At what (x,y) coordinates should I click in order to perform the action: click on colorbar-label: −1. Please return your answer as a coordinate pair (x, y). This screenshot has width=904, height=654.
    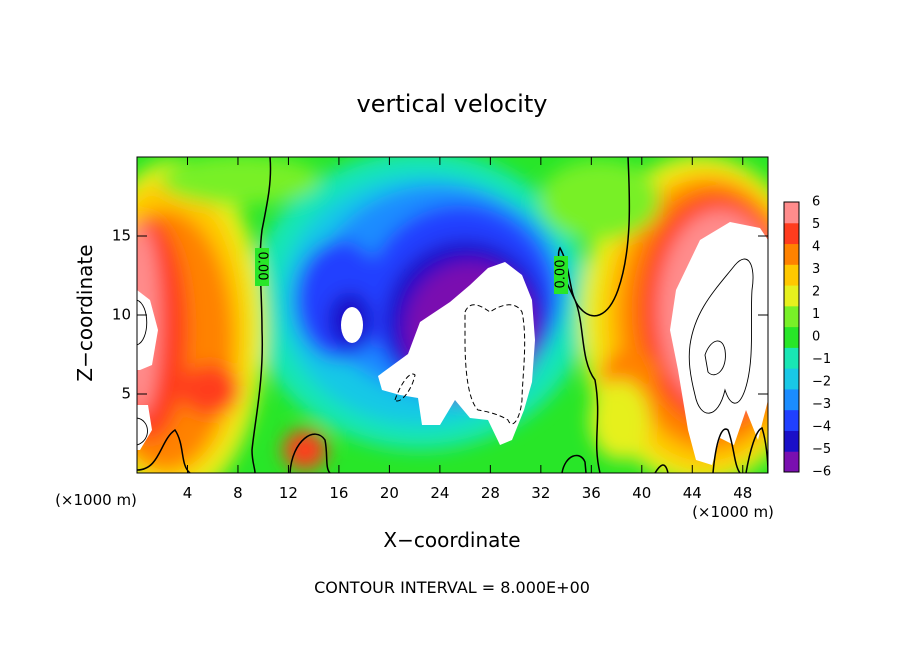
    Looking at the image, I should click on (821, 359).